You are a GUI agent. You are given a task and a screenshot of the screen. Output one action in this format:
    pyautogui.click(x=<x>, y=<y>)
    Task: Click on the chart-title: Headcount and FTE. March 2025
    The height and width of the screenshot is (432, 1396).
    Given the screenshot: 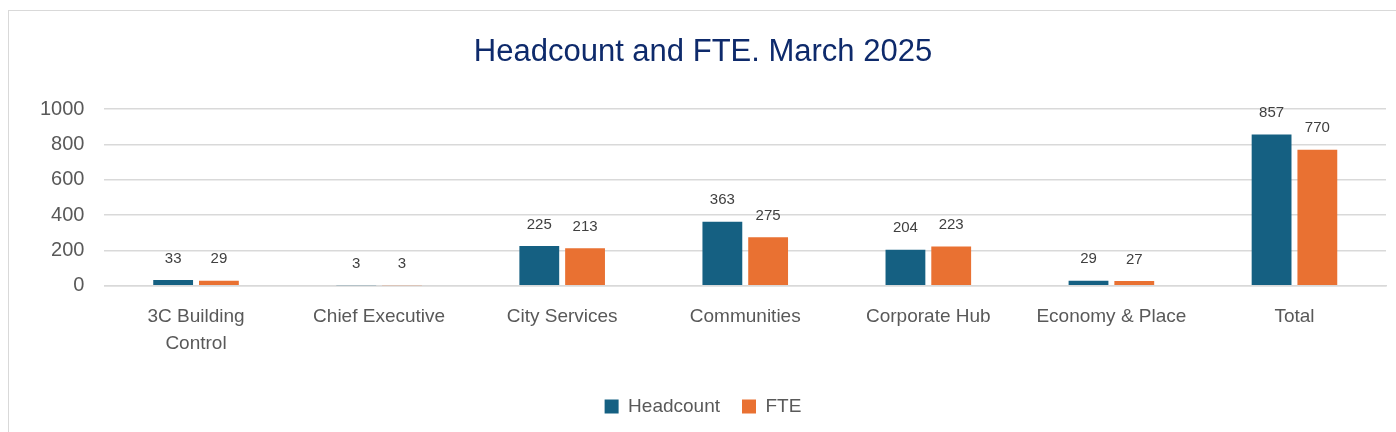 What is the action you would take?
    pyautogui.click(x=703, y=51)
    